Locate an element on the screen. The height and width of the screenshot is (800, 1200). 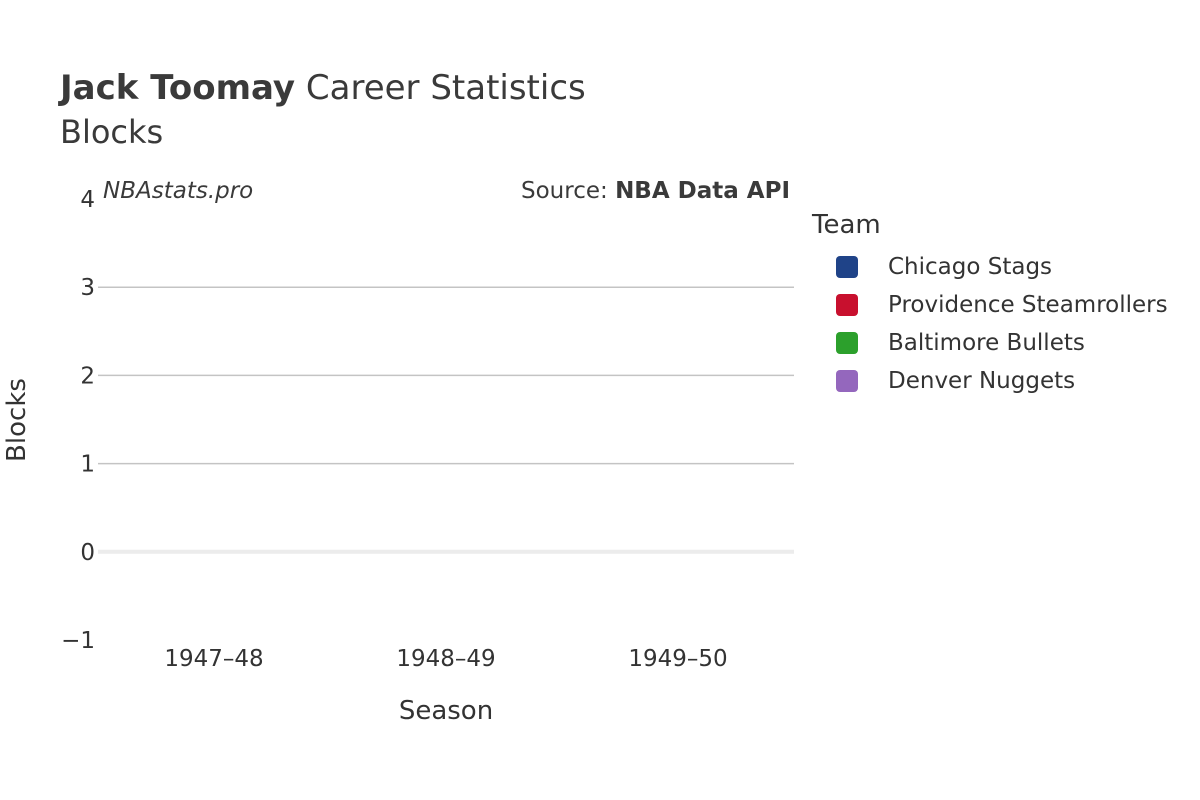
legend-label: Chicago Stags is located at coordinates (970, 267).